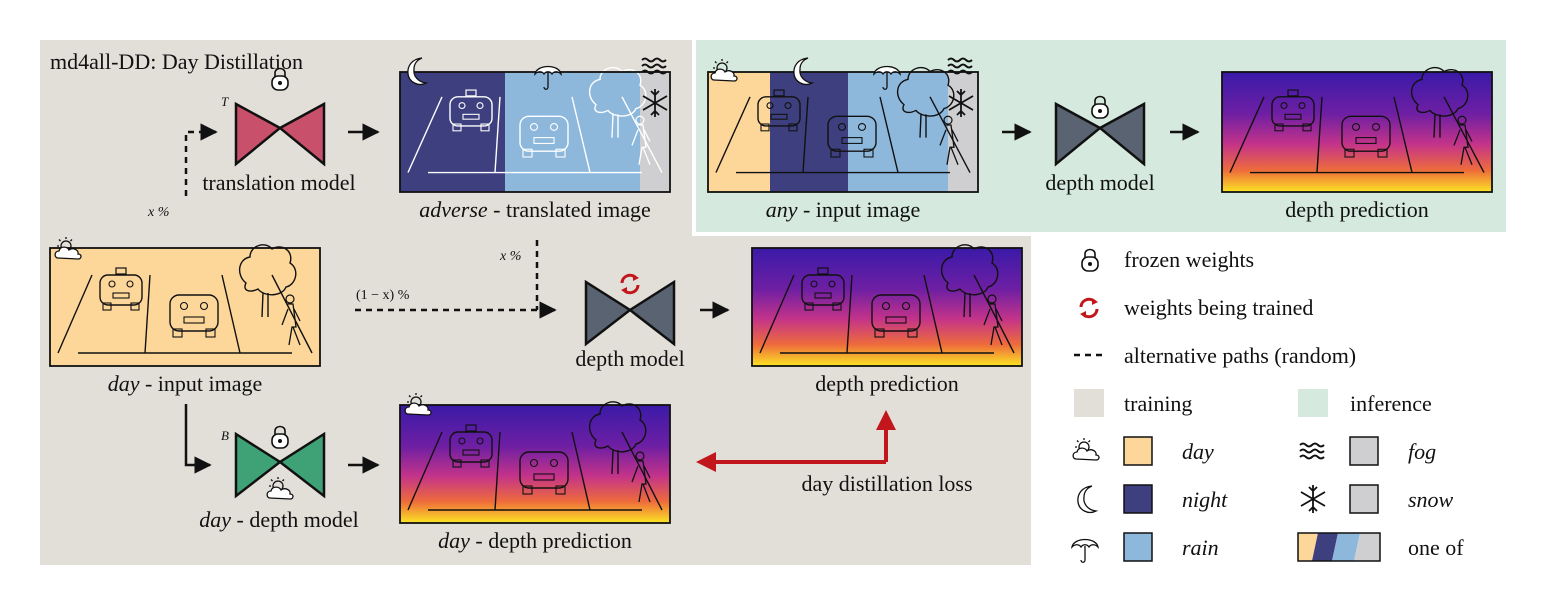  What do you see at coordinates (158, 212) in the screenshot?
I see `x-percent-label-1: x %` at bounding box center [158, 212].